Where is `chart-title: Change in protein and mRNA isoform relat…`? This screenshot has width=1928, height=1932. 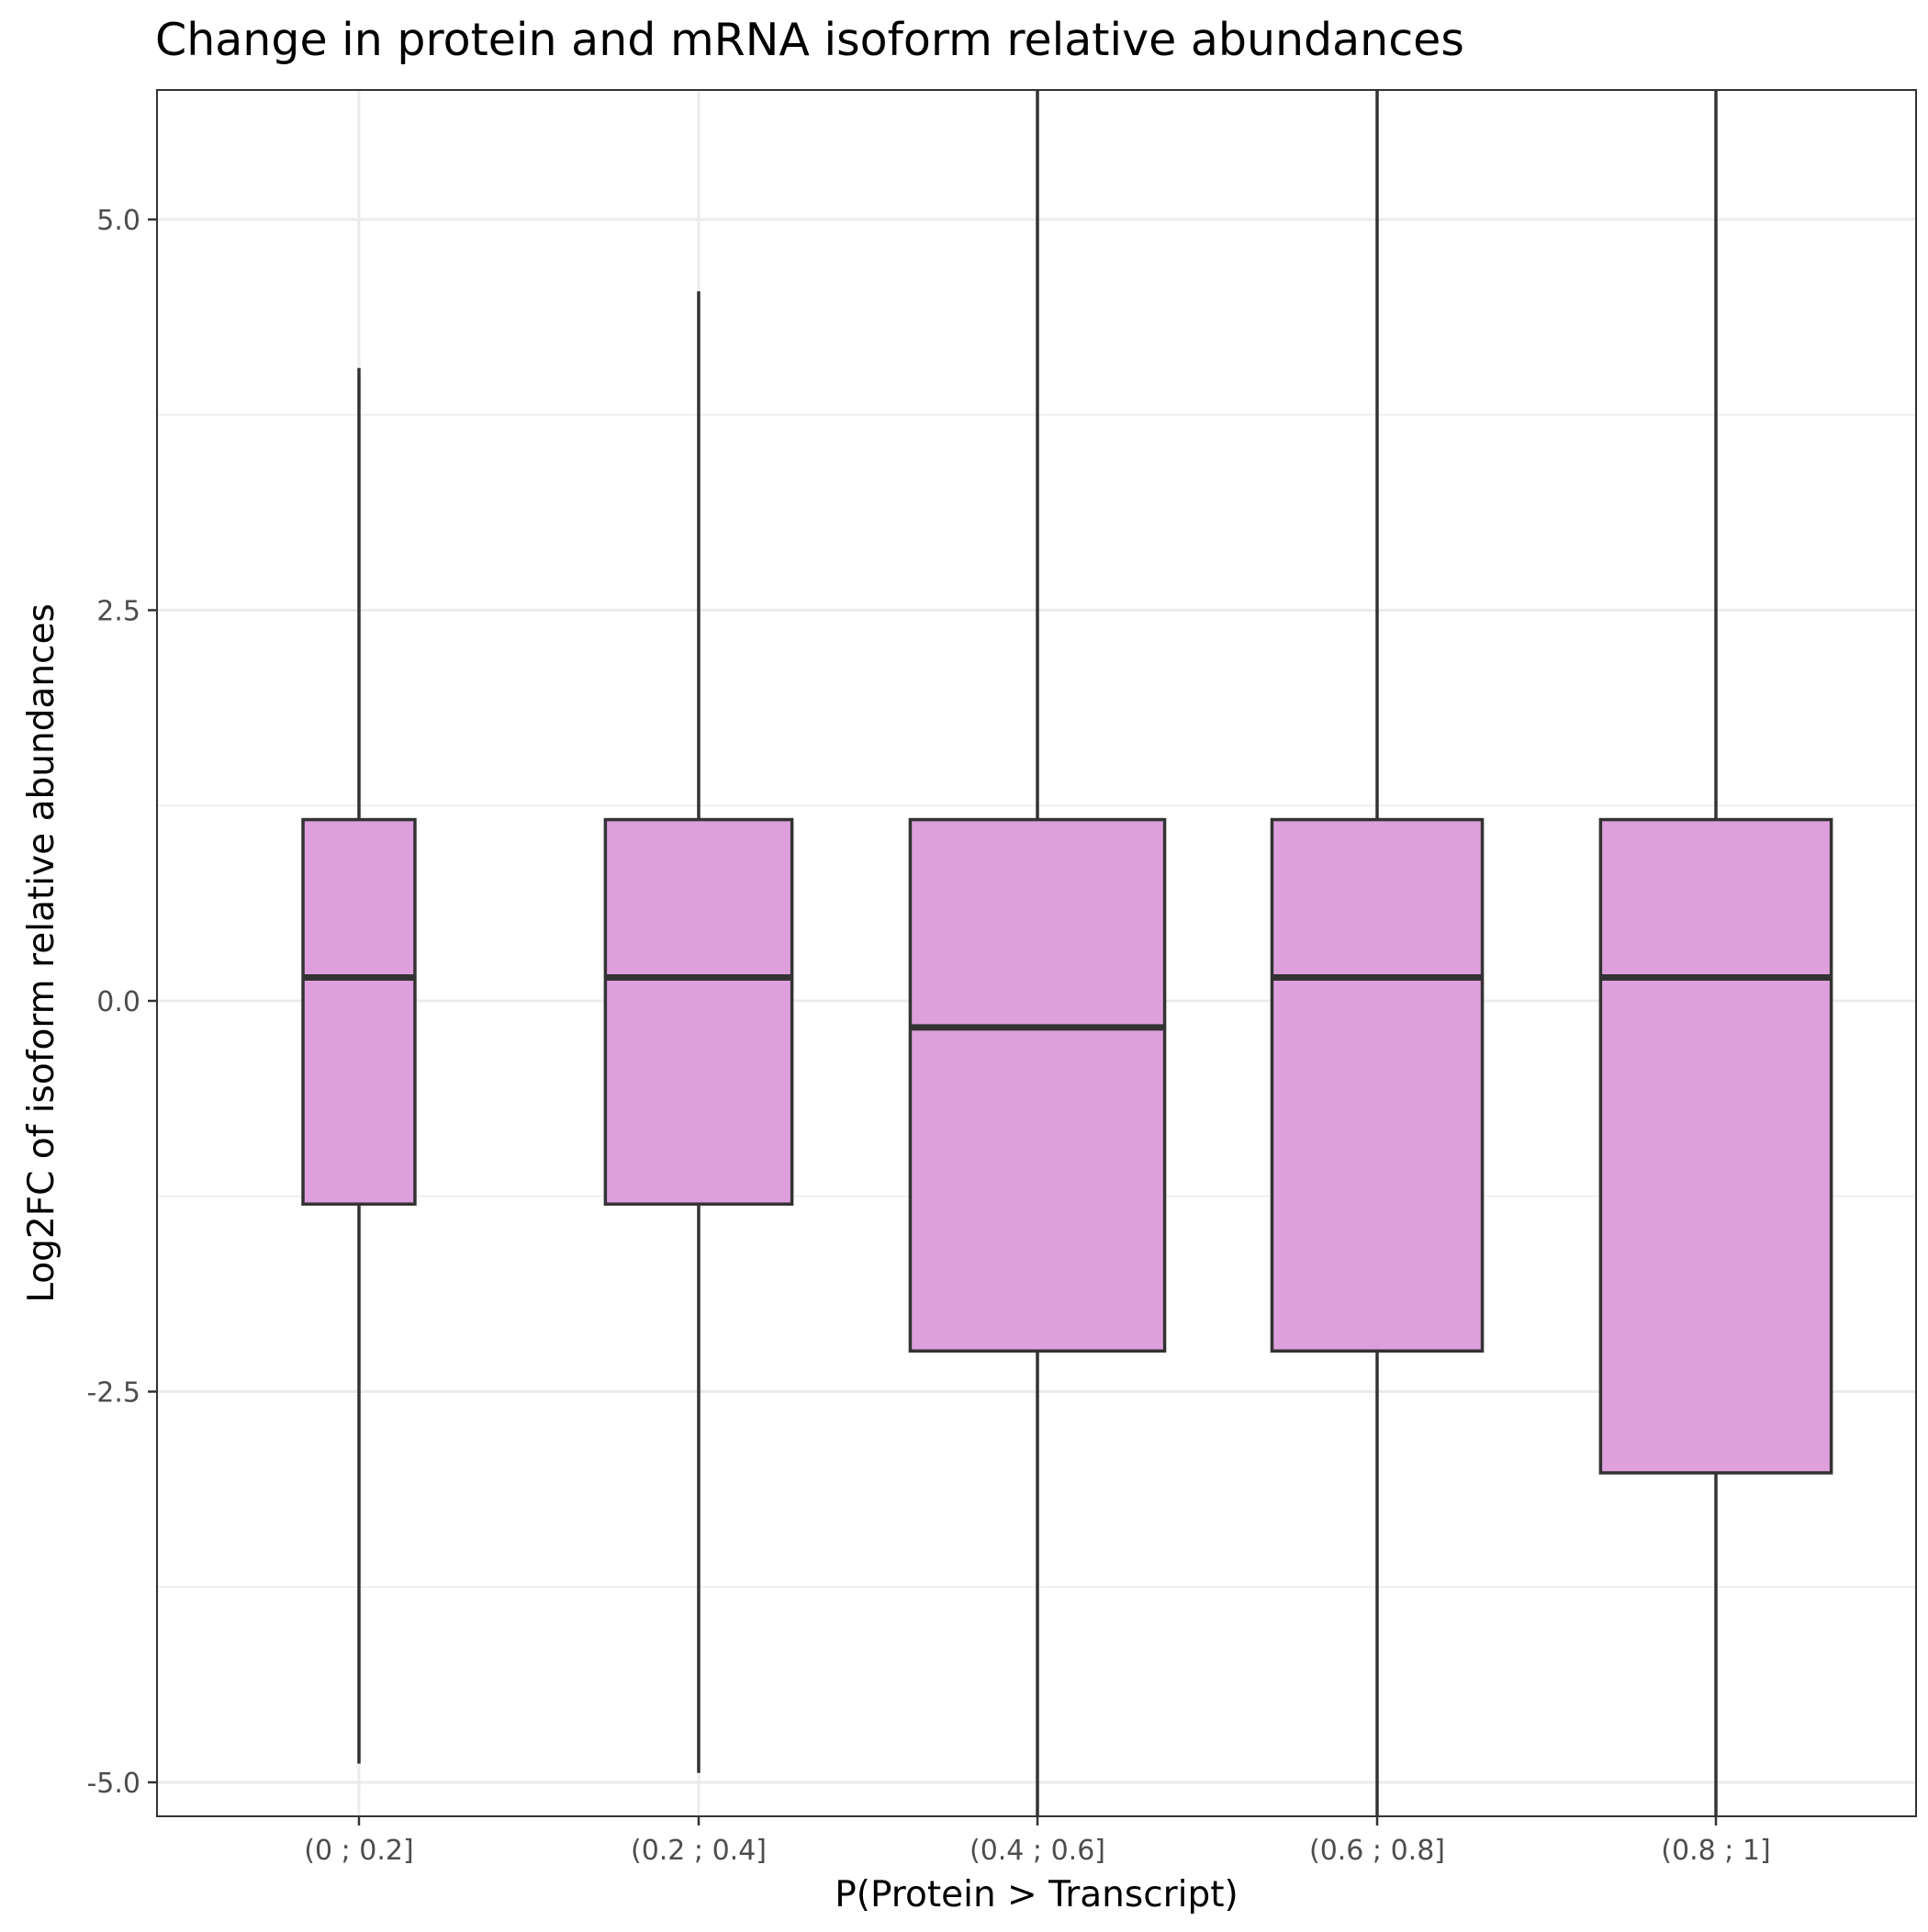 chart-title: Change in protein and mRNA isoform relat… is located at coordinates (809, 40).